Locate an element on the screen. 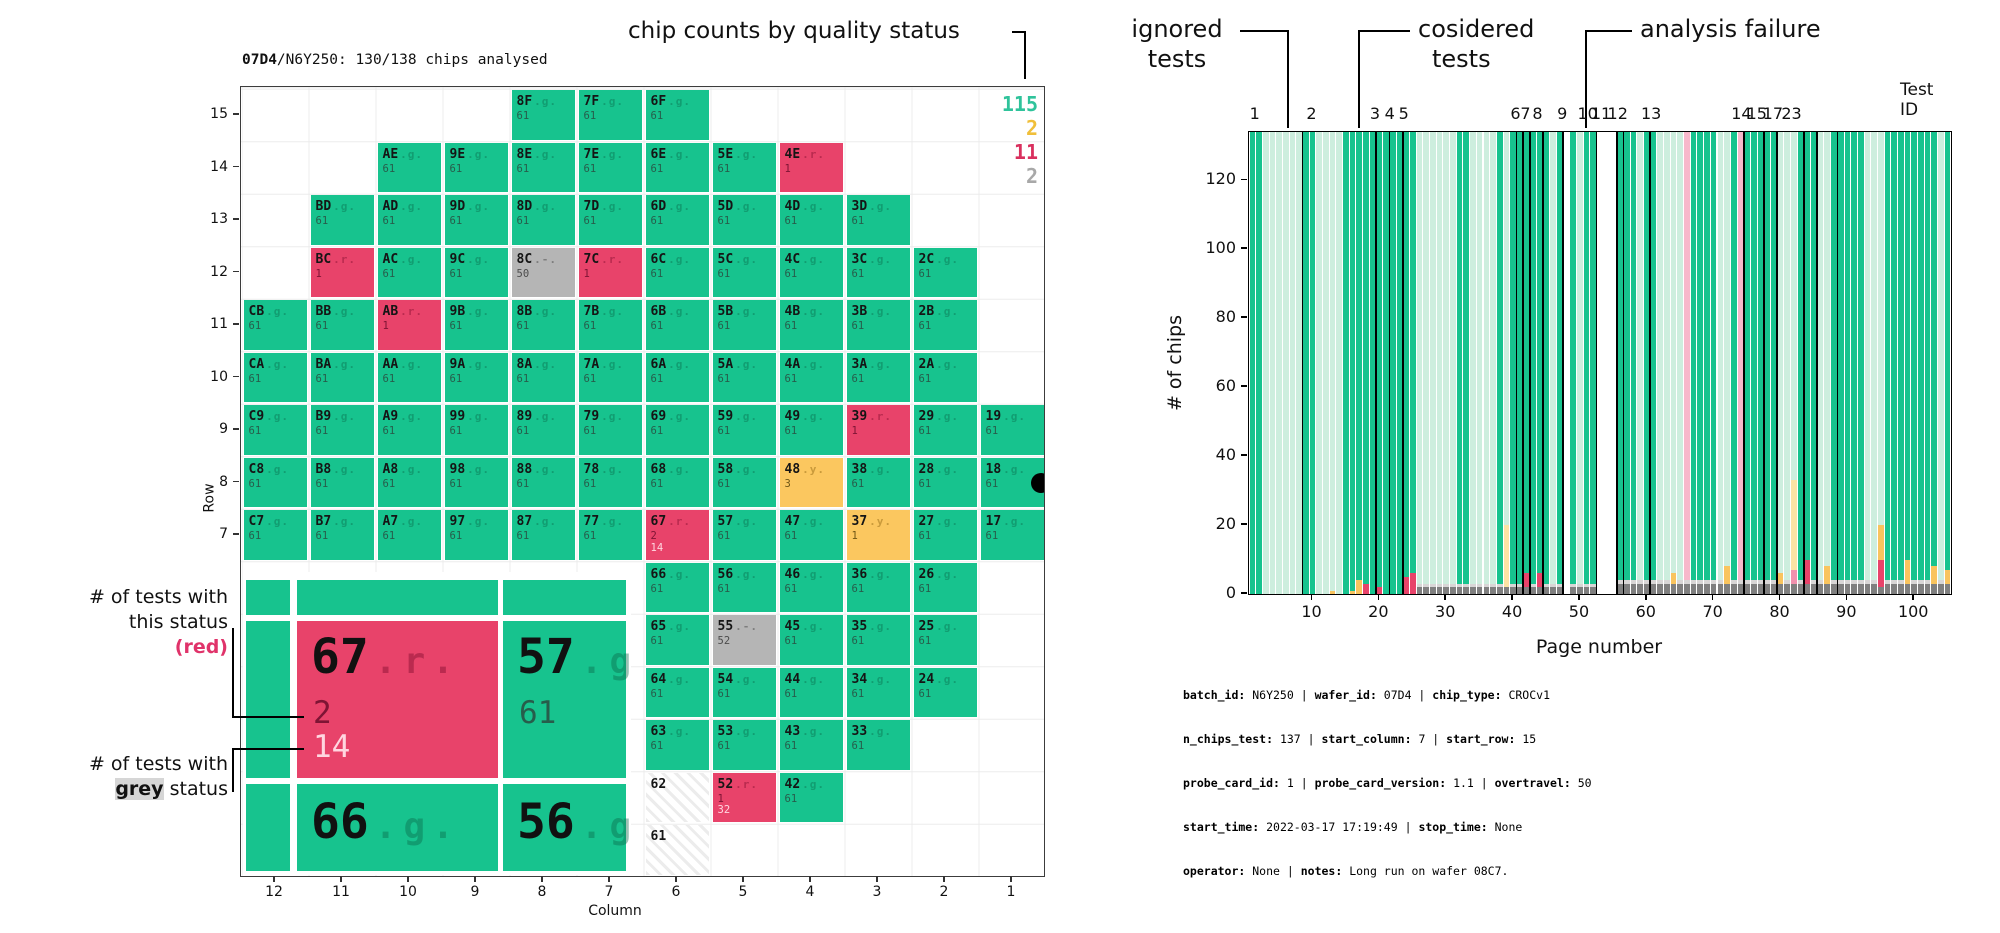  wafer-cell-head: 42 .g. is located at coordinates (814, 783).